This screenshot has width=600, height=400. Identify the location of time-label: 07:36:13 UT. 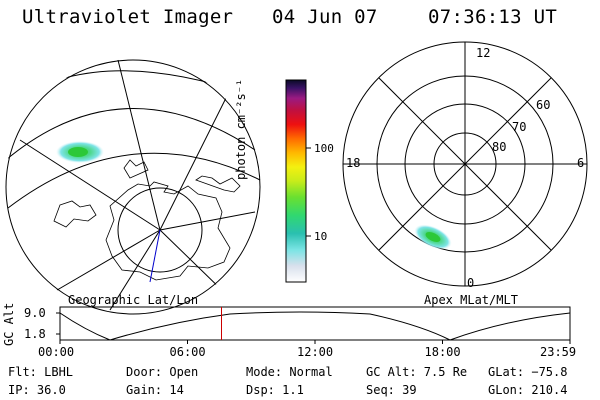
(493, 17).